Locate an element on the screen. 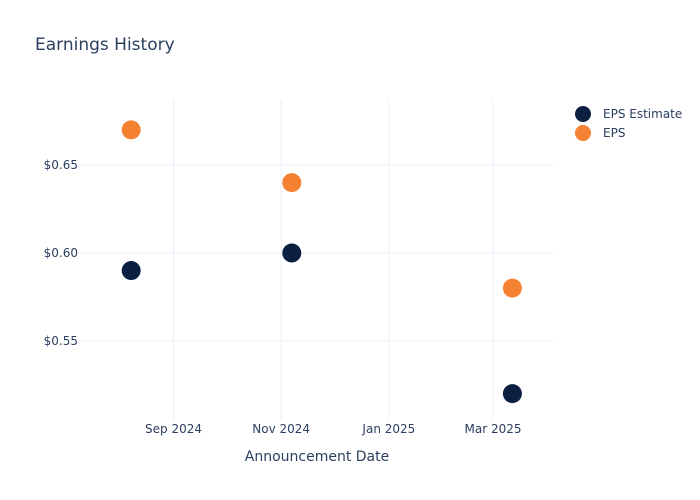 The image size is (700, 500). legend-label-eps-estimate: EPS Estimate is located at coordinates (642, 114).